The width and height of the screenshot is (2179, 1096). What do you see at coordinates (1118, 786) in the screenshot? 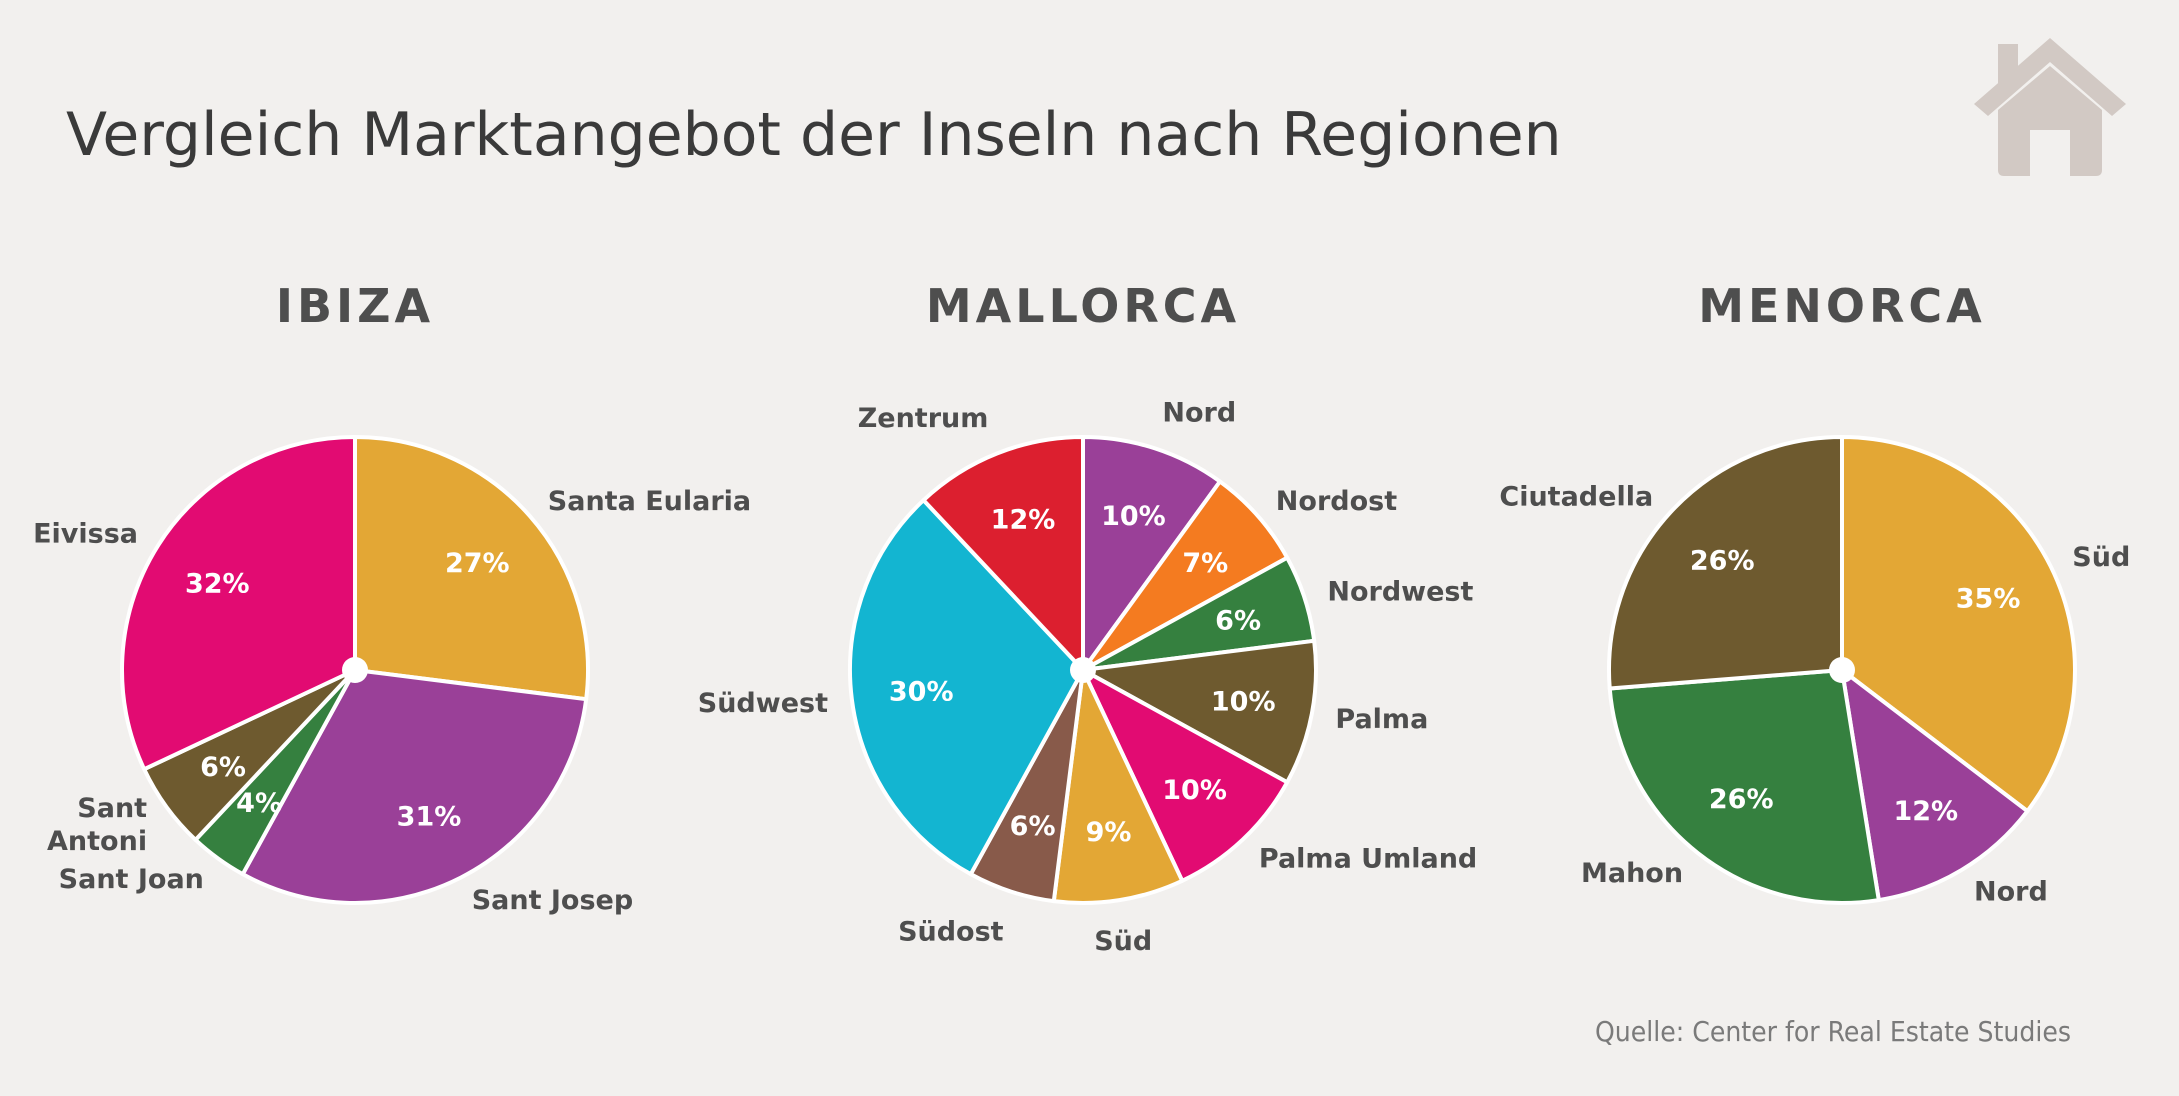
I see `mallorca-slice-sued` at bounding box center [1118, 786].